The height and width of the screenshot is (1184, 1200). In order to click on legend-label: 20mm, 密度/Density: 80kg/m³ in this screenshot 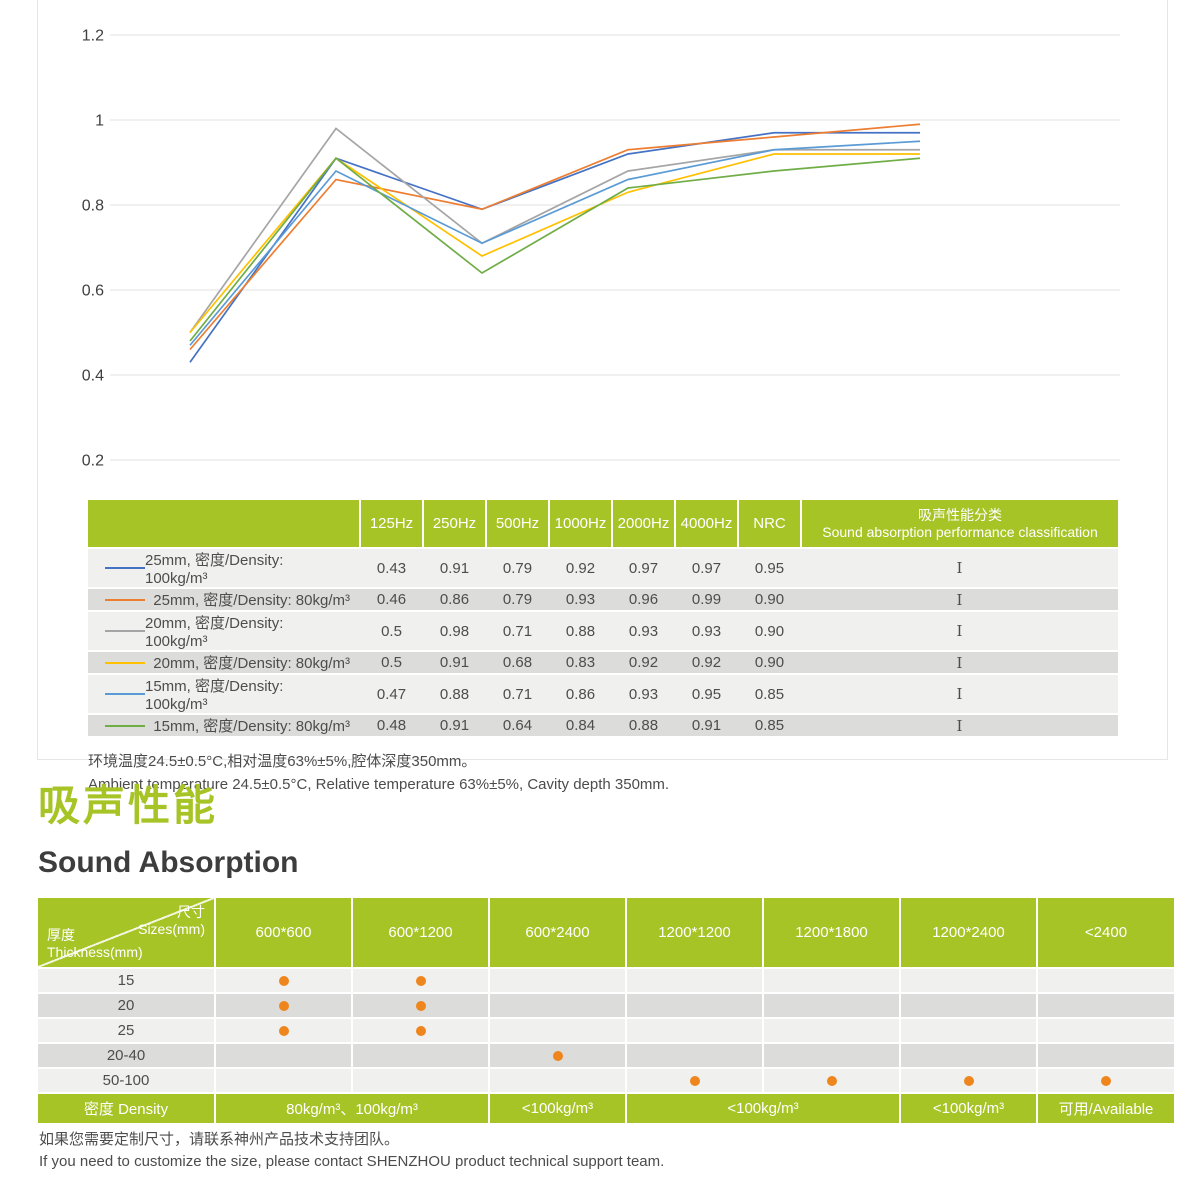, I will do `click(251, 663)`.